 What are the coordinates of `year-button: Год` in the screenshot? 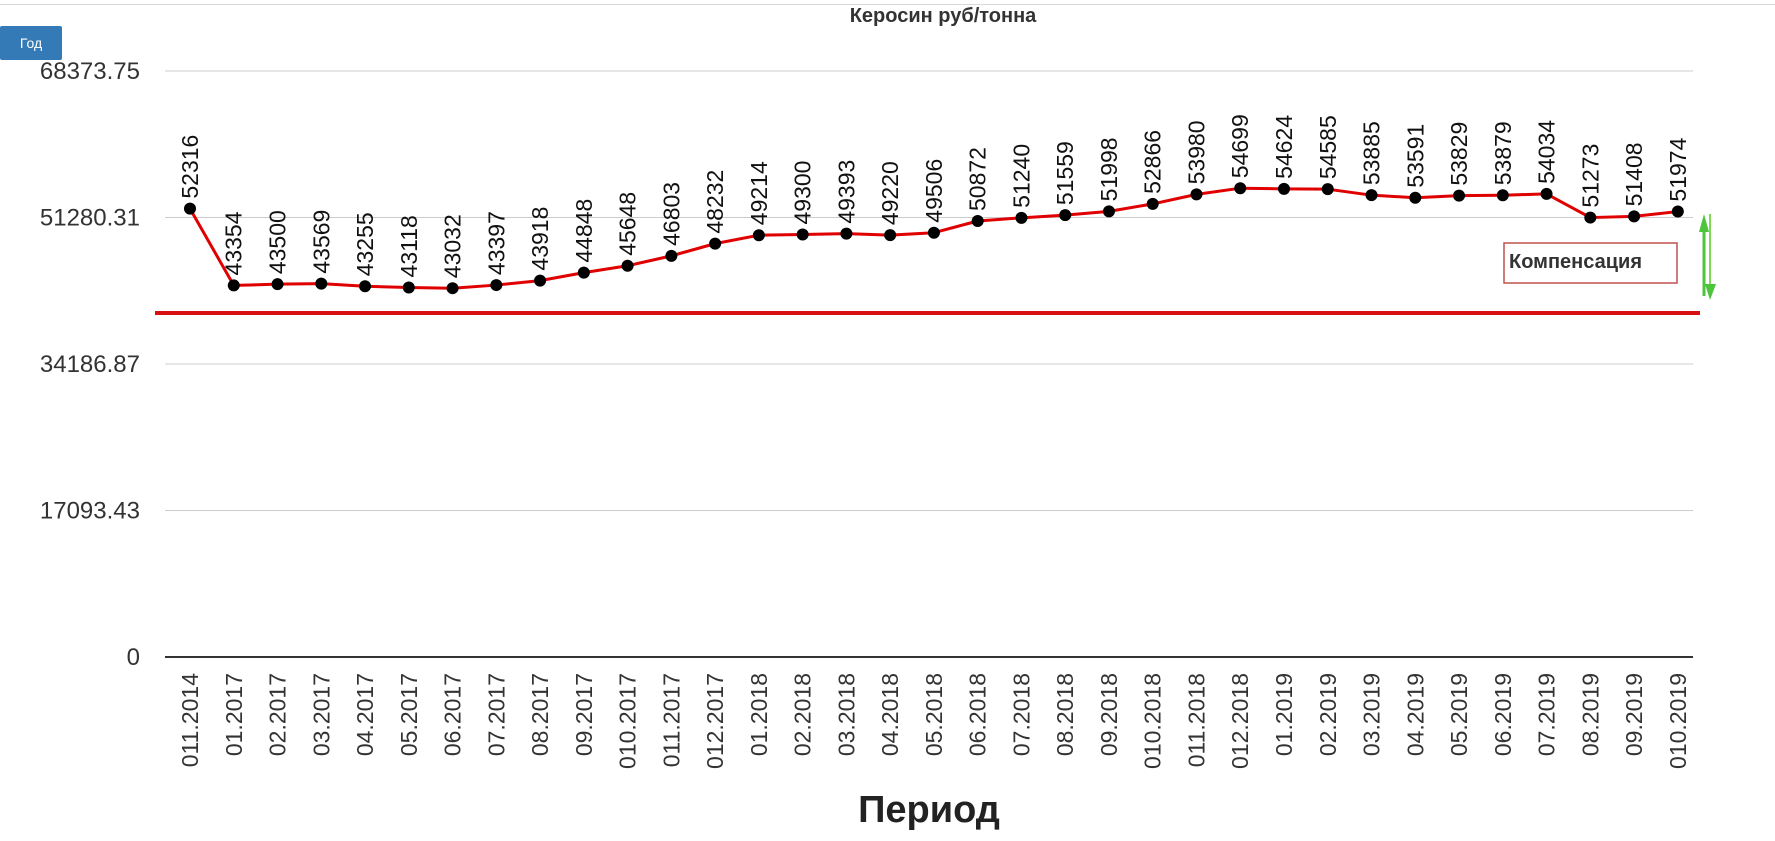 It's located at (31, 43).